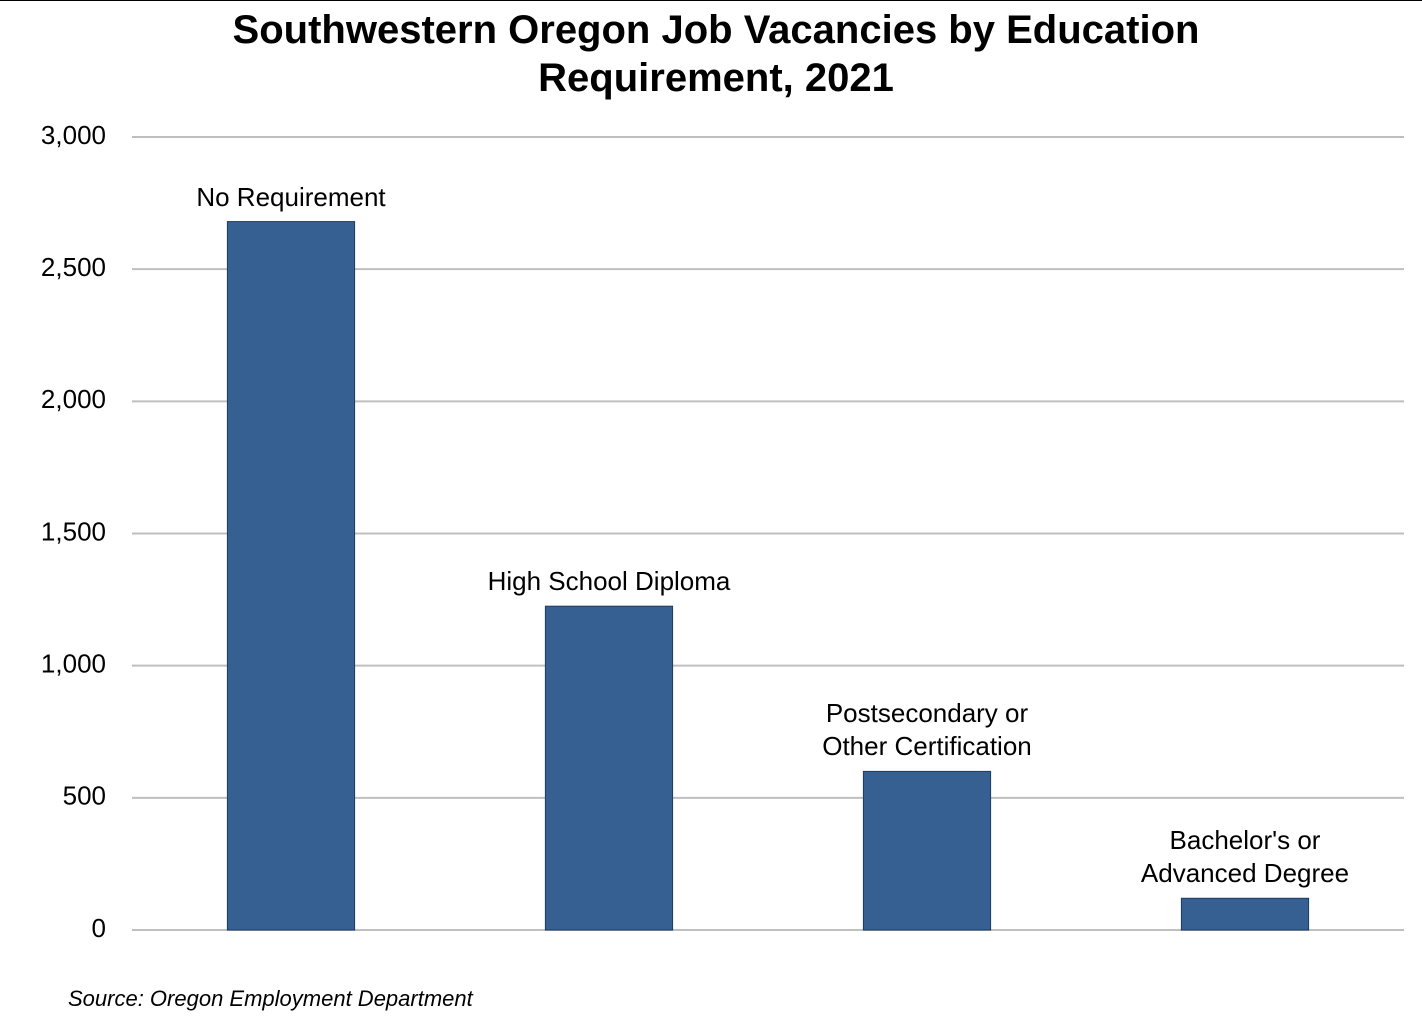 The image size is (1422, 1032). Describe the element at coordinates (270, 998) in the screenshot. I see `source-note: Source: Oregon Employment Department` at that location.